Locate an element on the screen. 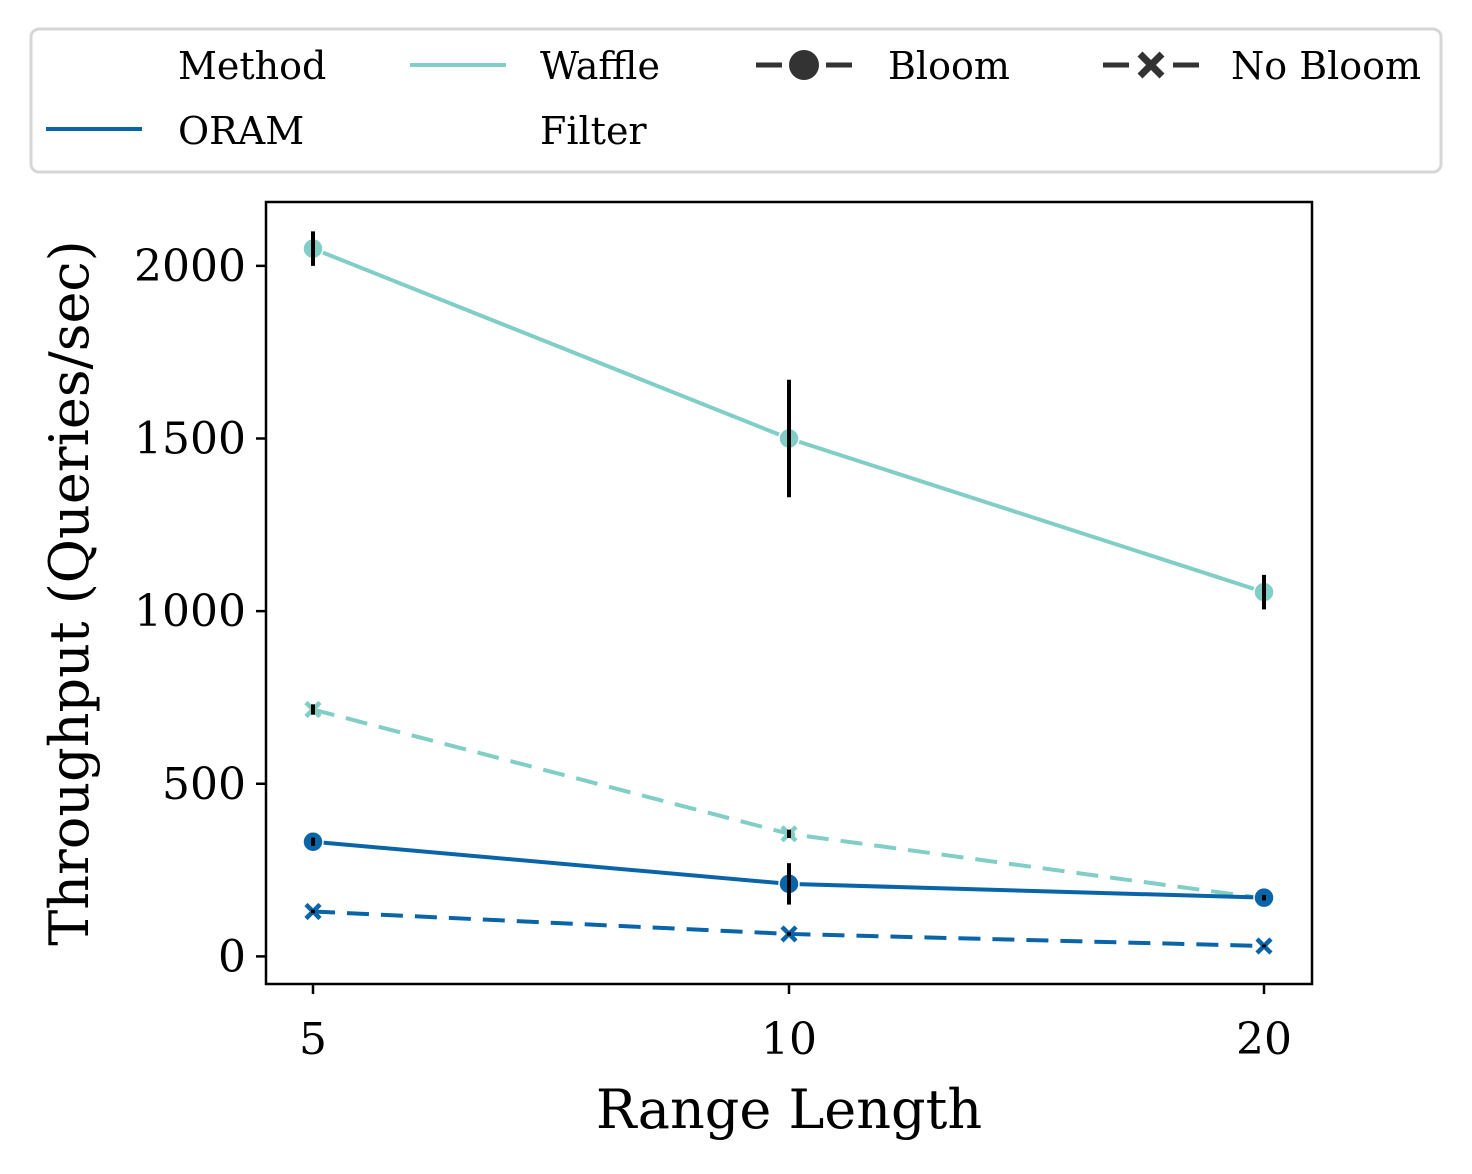 The height and width of the screenshot is (1174, 1472). legend-waffle-label-line1: Waffle is located at coordinates (600, 66).